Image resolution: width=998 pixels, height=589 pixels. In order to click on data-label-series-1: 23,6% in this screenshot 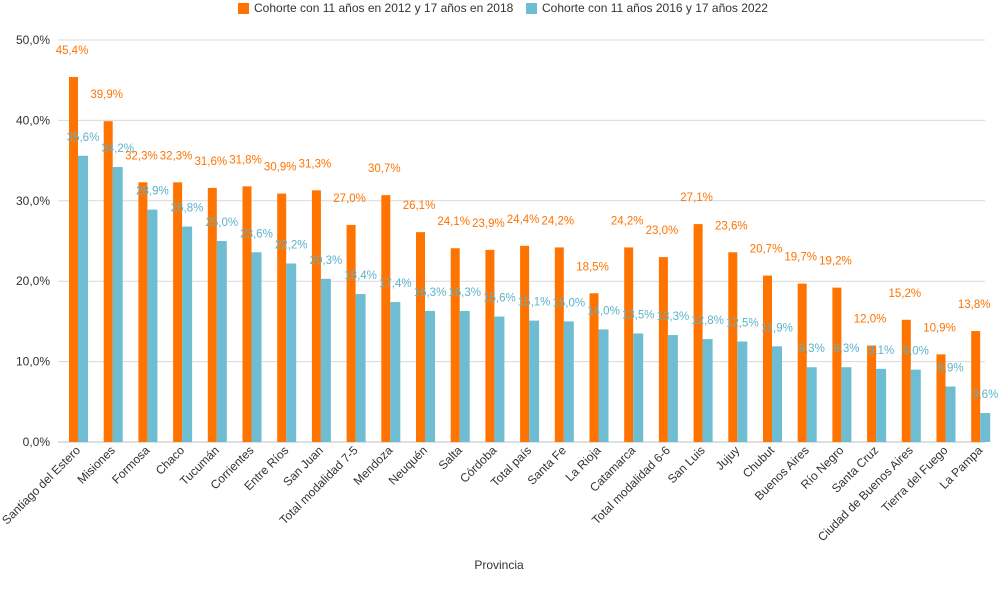, I will do `click(731, 226)`.